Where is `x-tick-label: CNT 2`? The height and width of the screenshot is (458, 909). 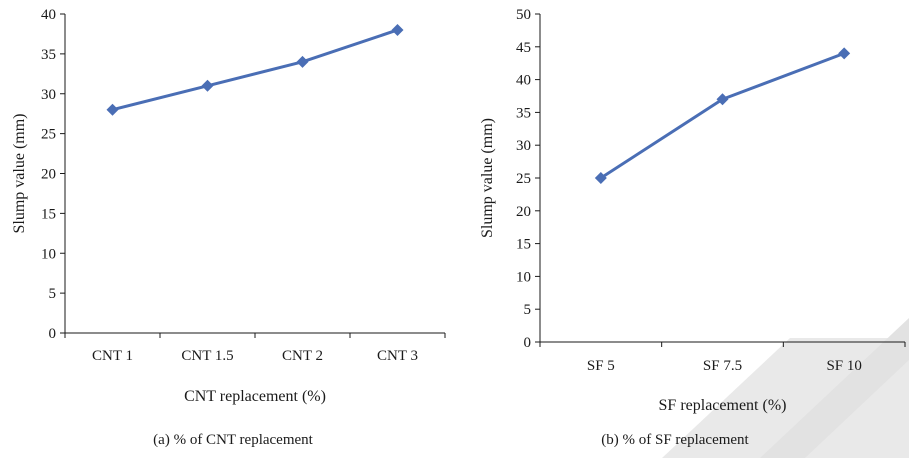
x-tick-label: CNT 2 is located at coordinates (302, 356).